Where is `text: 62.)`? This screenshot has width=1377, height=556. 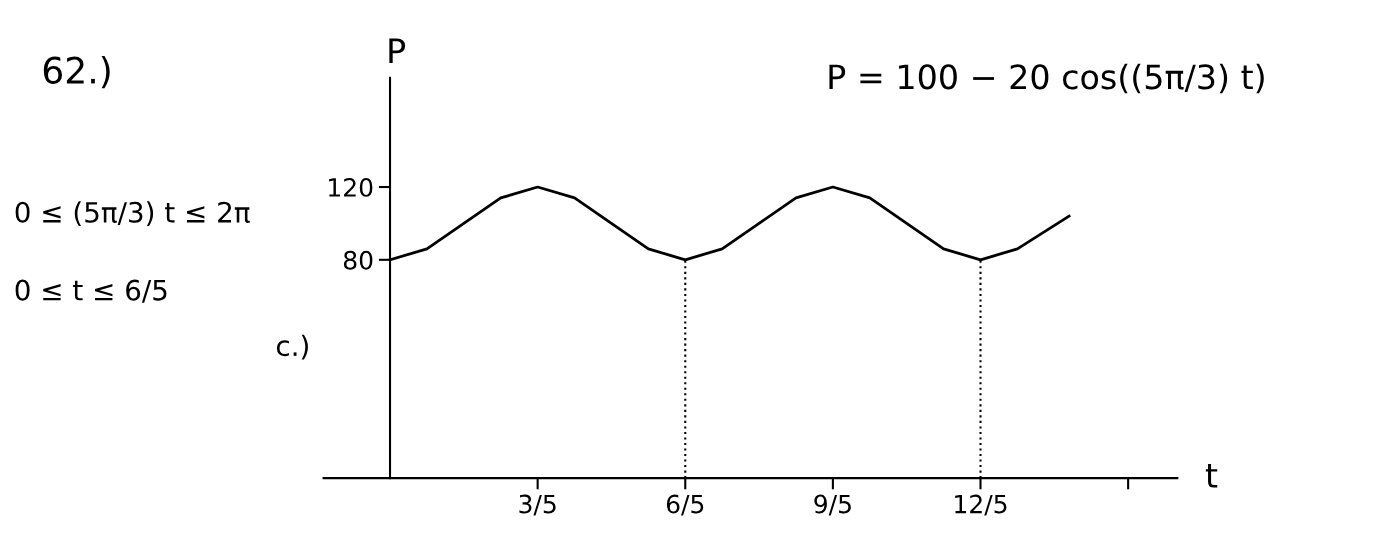
text: 62.) is located at coordinates (76, 72).